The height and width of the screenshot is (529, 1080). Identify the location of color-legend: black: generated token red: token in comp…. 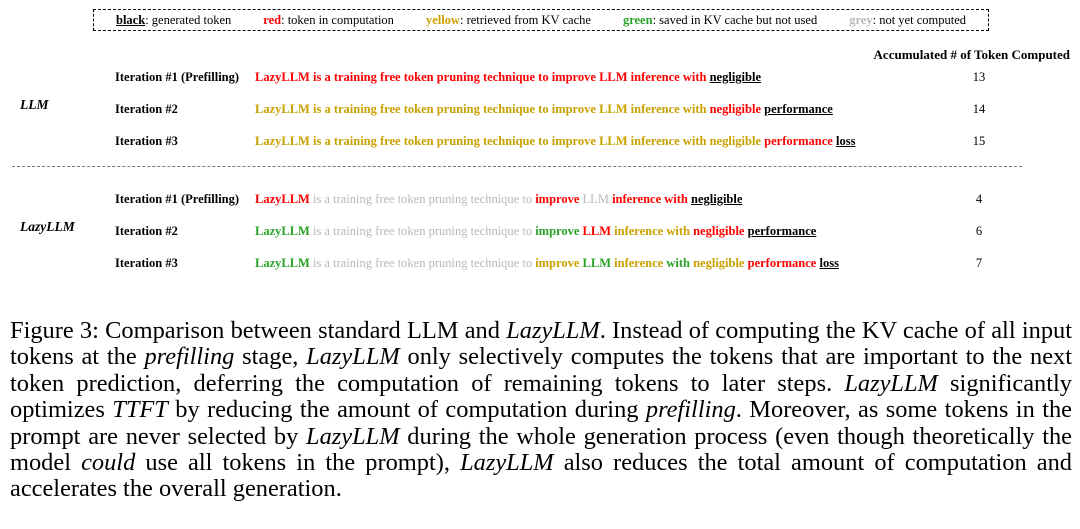
(541, 20).